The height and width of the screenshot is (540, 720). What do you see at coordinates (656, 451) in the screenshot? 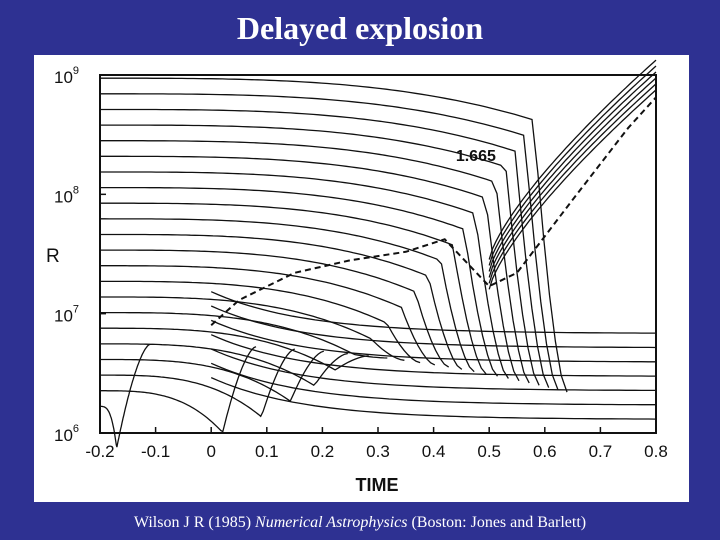
I see `x-tick-label: 0.8` at bounding box center [656, 451].